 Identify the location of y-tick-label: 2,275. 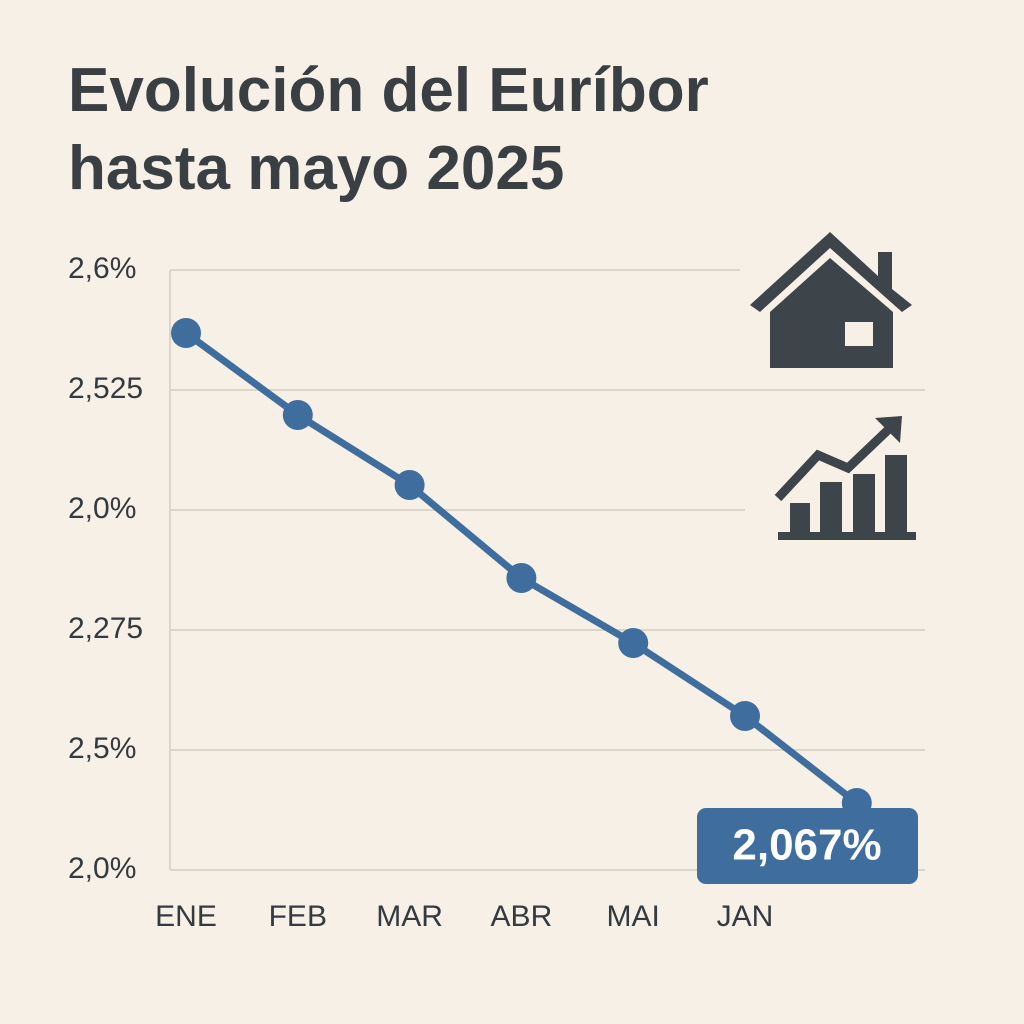
(105, 628).